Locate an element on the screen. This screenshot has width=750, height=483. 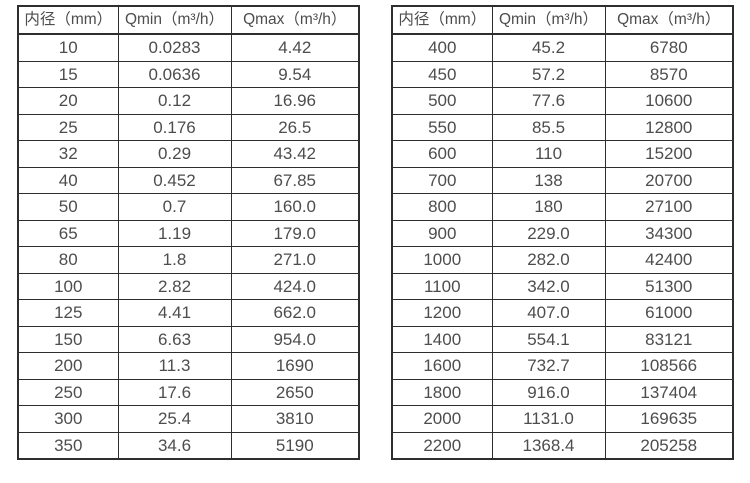
cell: 4.41 is located at coordinates (174, 313).